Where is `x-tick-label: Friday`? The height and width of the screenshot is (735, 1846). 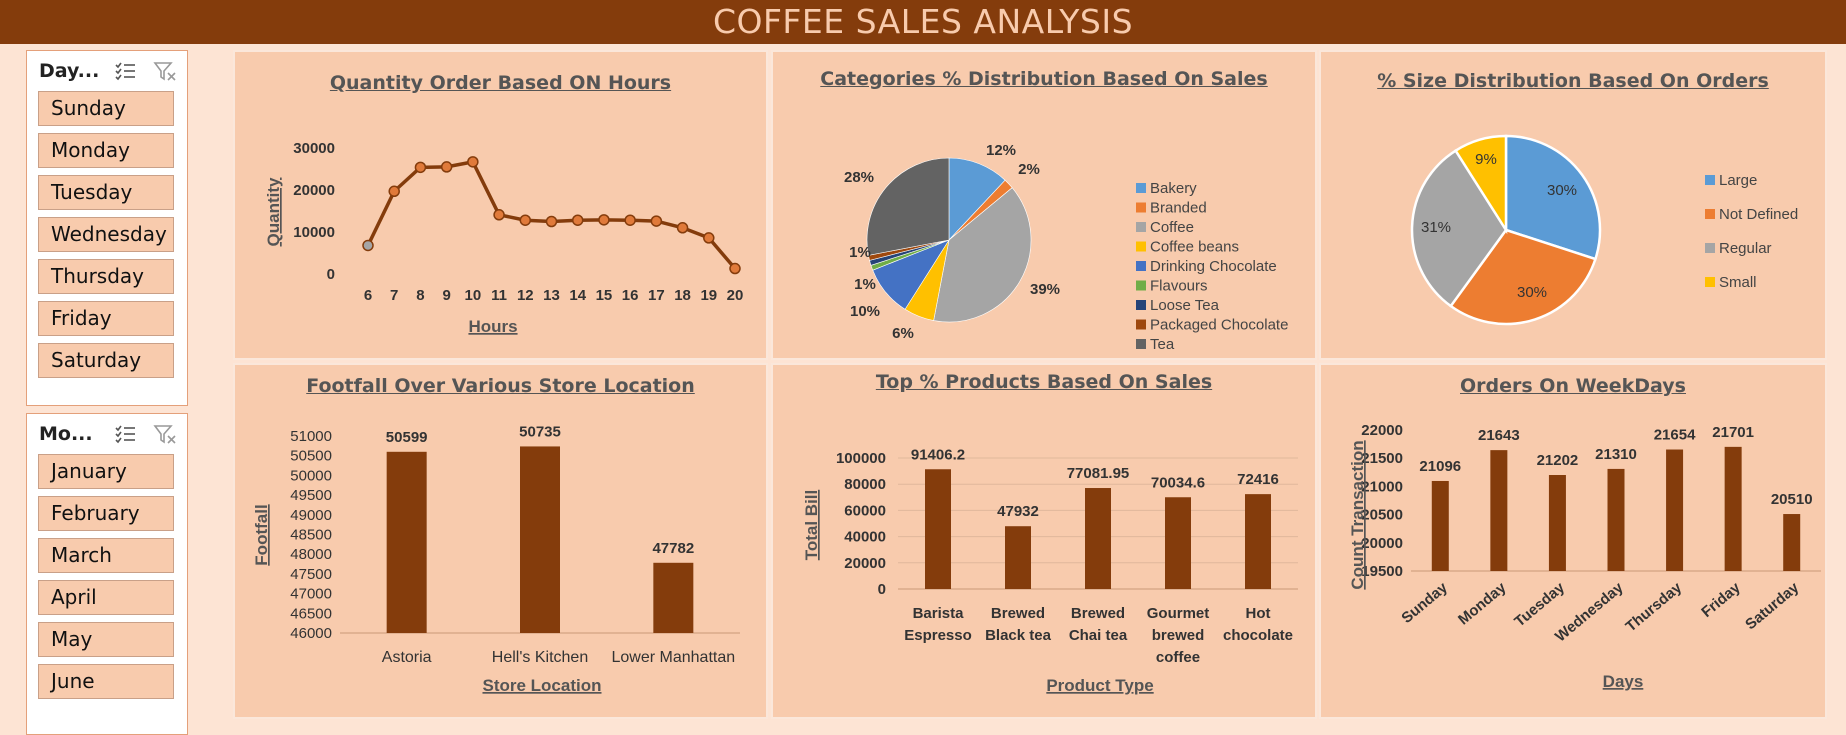 x-tick-label: Friday is located at coordinates (1721, 600).